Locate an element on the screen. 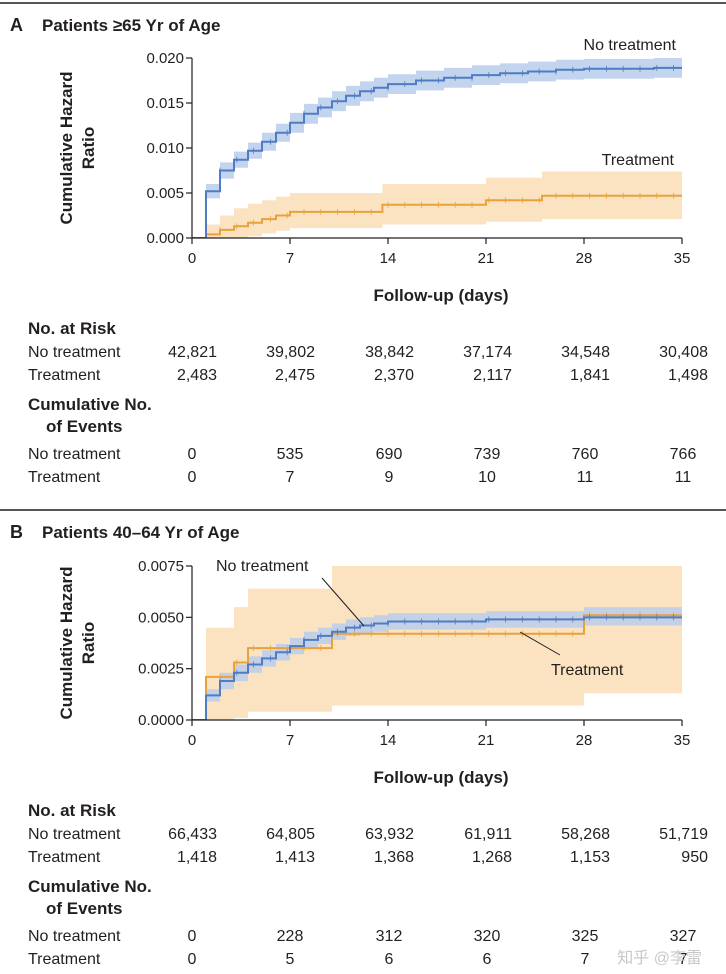  table-cell: 325 is located at coordinates (585, 936).